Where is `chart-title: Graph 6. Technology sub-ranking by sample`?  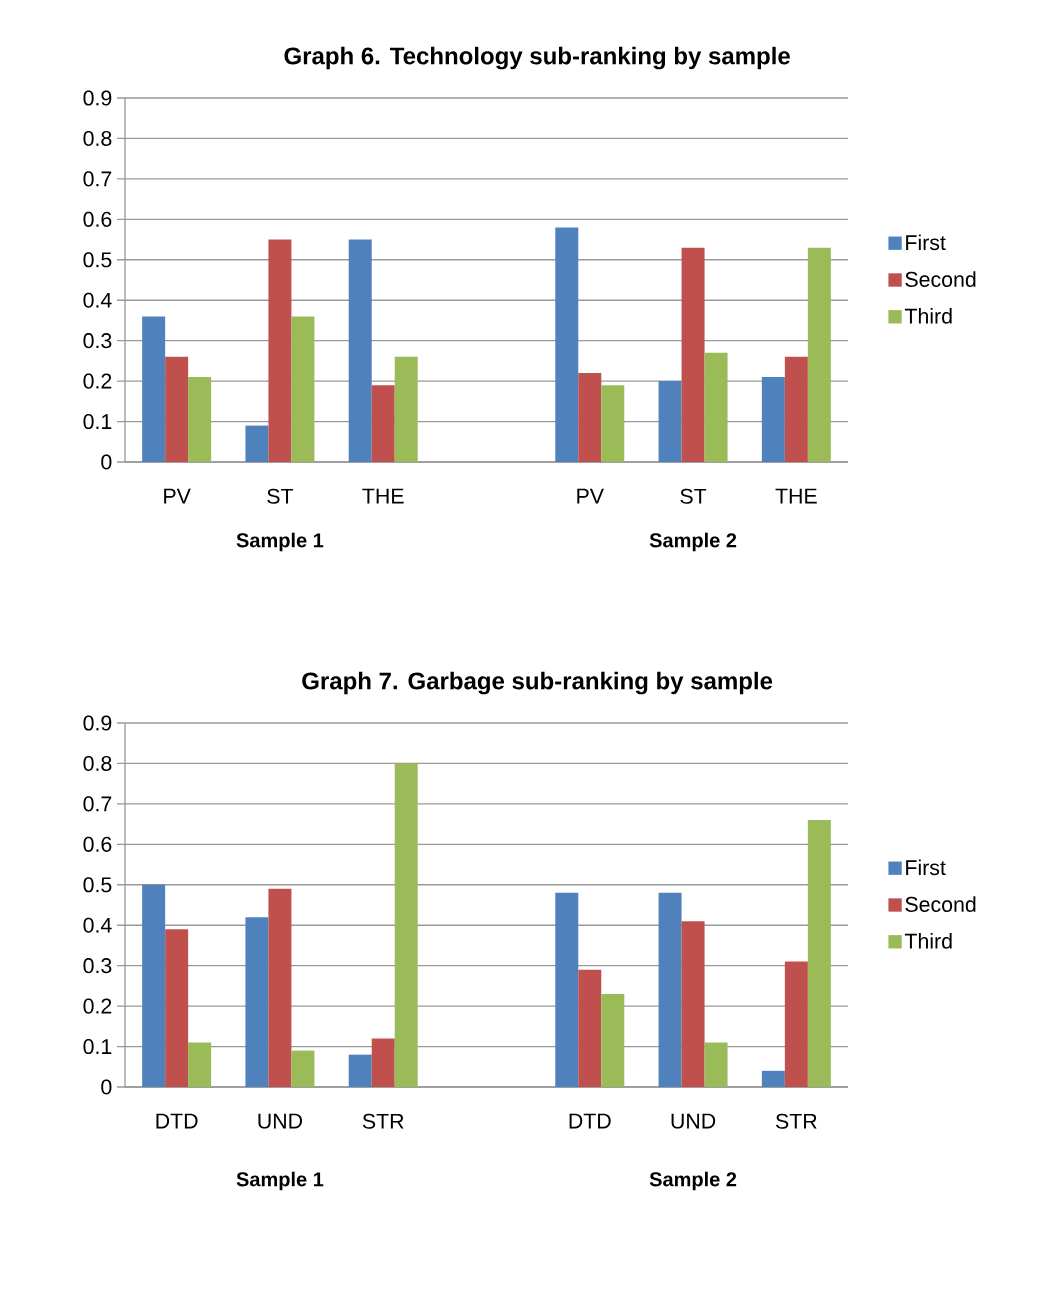 chart-title: Graph 6. Technology sub-ranking by sample is located at coordinates (537, 58).